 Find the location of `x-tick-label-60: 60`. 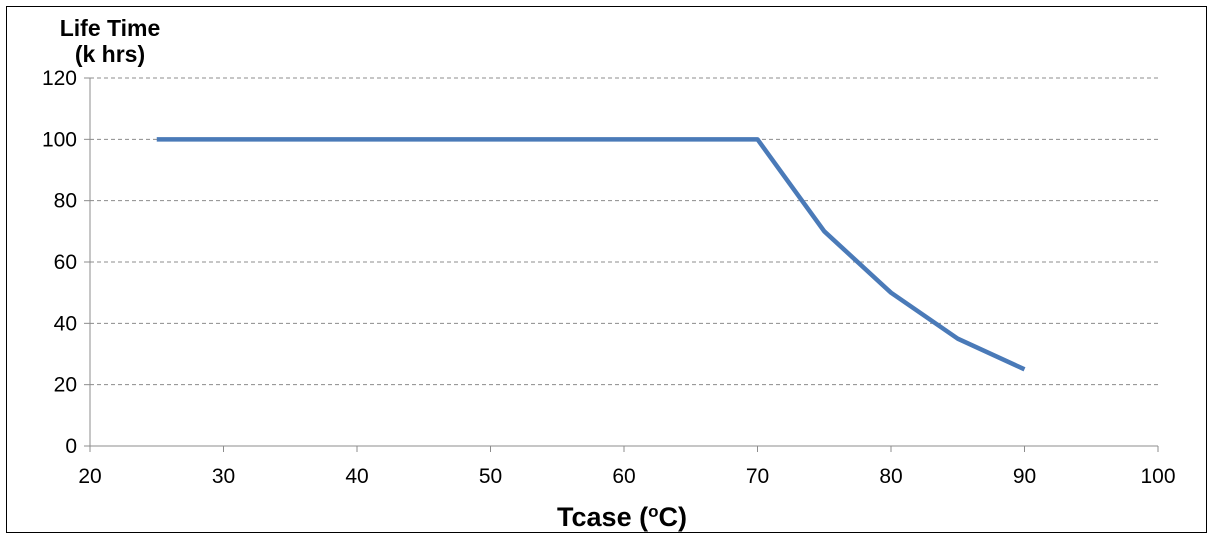

x-tick-label-60: 60 is located at coordinates (623, 476).